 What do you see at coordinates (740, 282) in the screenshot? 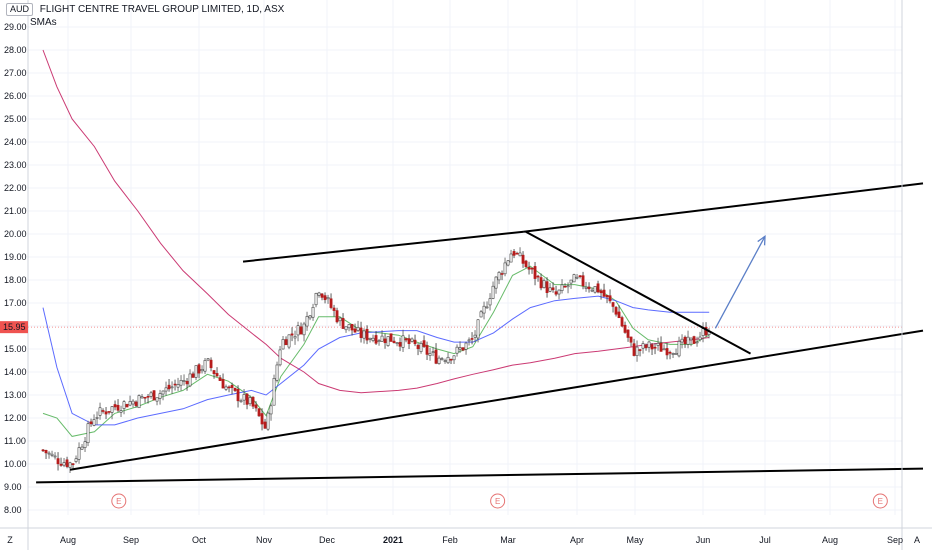
I see `projection-arrow` at bounding box center [740, 282].